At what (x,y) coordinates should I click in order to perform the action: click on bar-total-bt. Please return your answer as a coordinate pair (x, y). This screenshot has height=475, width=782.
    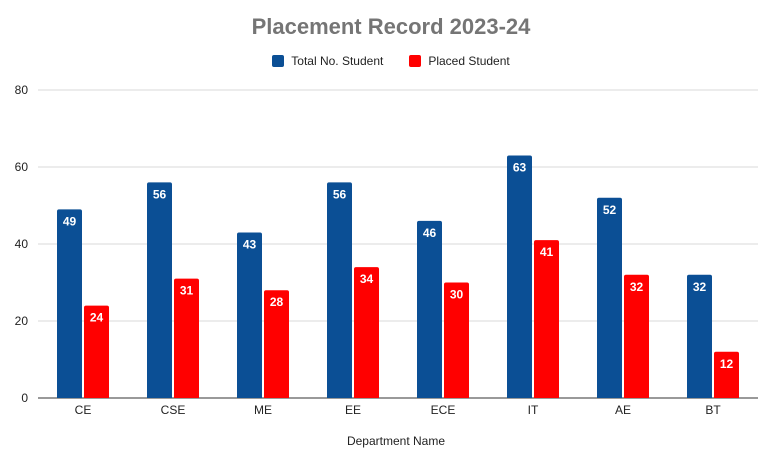
    Looking at the image, I should click on (699, 336).